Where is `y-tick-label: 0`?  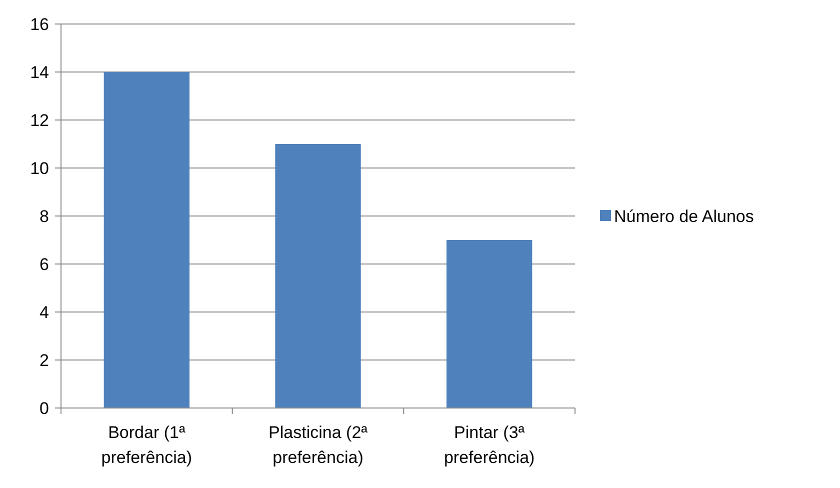
y-tick-label: 0 is located at coordinates (44, 408).